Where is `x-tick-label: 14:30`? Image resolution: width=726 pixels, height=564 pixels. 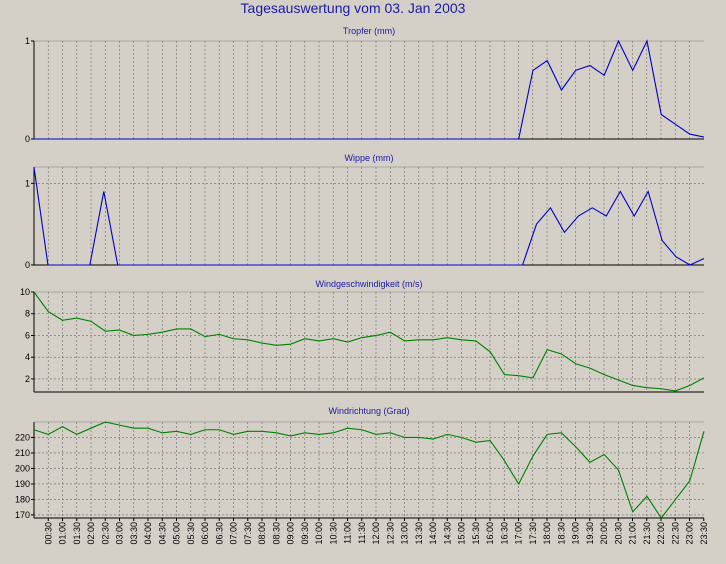 x-tick-label: 14:30 is located at coordinates (447, 533).